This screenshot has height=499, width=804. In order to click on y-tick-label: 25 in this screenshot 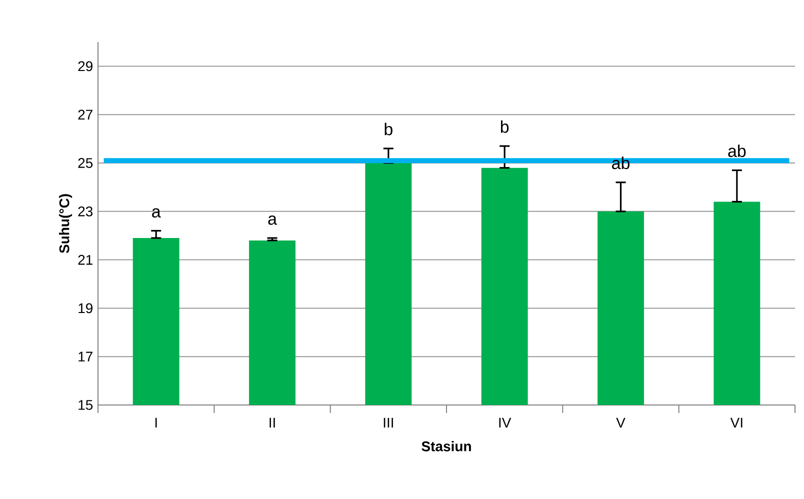, I will do `click(85, 163)`.